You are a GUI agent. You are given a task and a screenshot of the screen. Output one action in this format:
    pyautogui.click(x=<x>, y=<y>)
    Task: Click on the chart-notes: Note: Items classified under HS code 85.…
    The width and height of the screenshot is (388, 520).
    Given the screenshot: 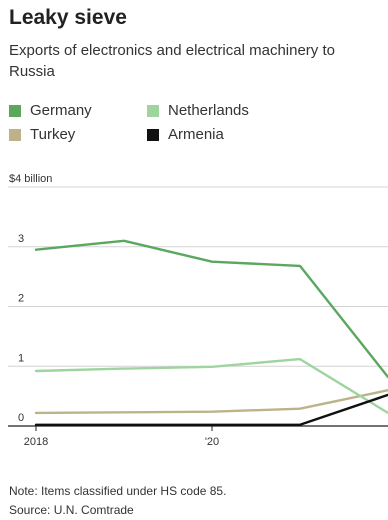 What is the action you would take?
    pyautogui.click(x=117, y=501)
    